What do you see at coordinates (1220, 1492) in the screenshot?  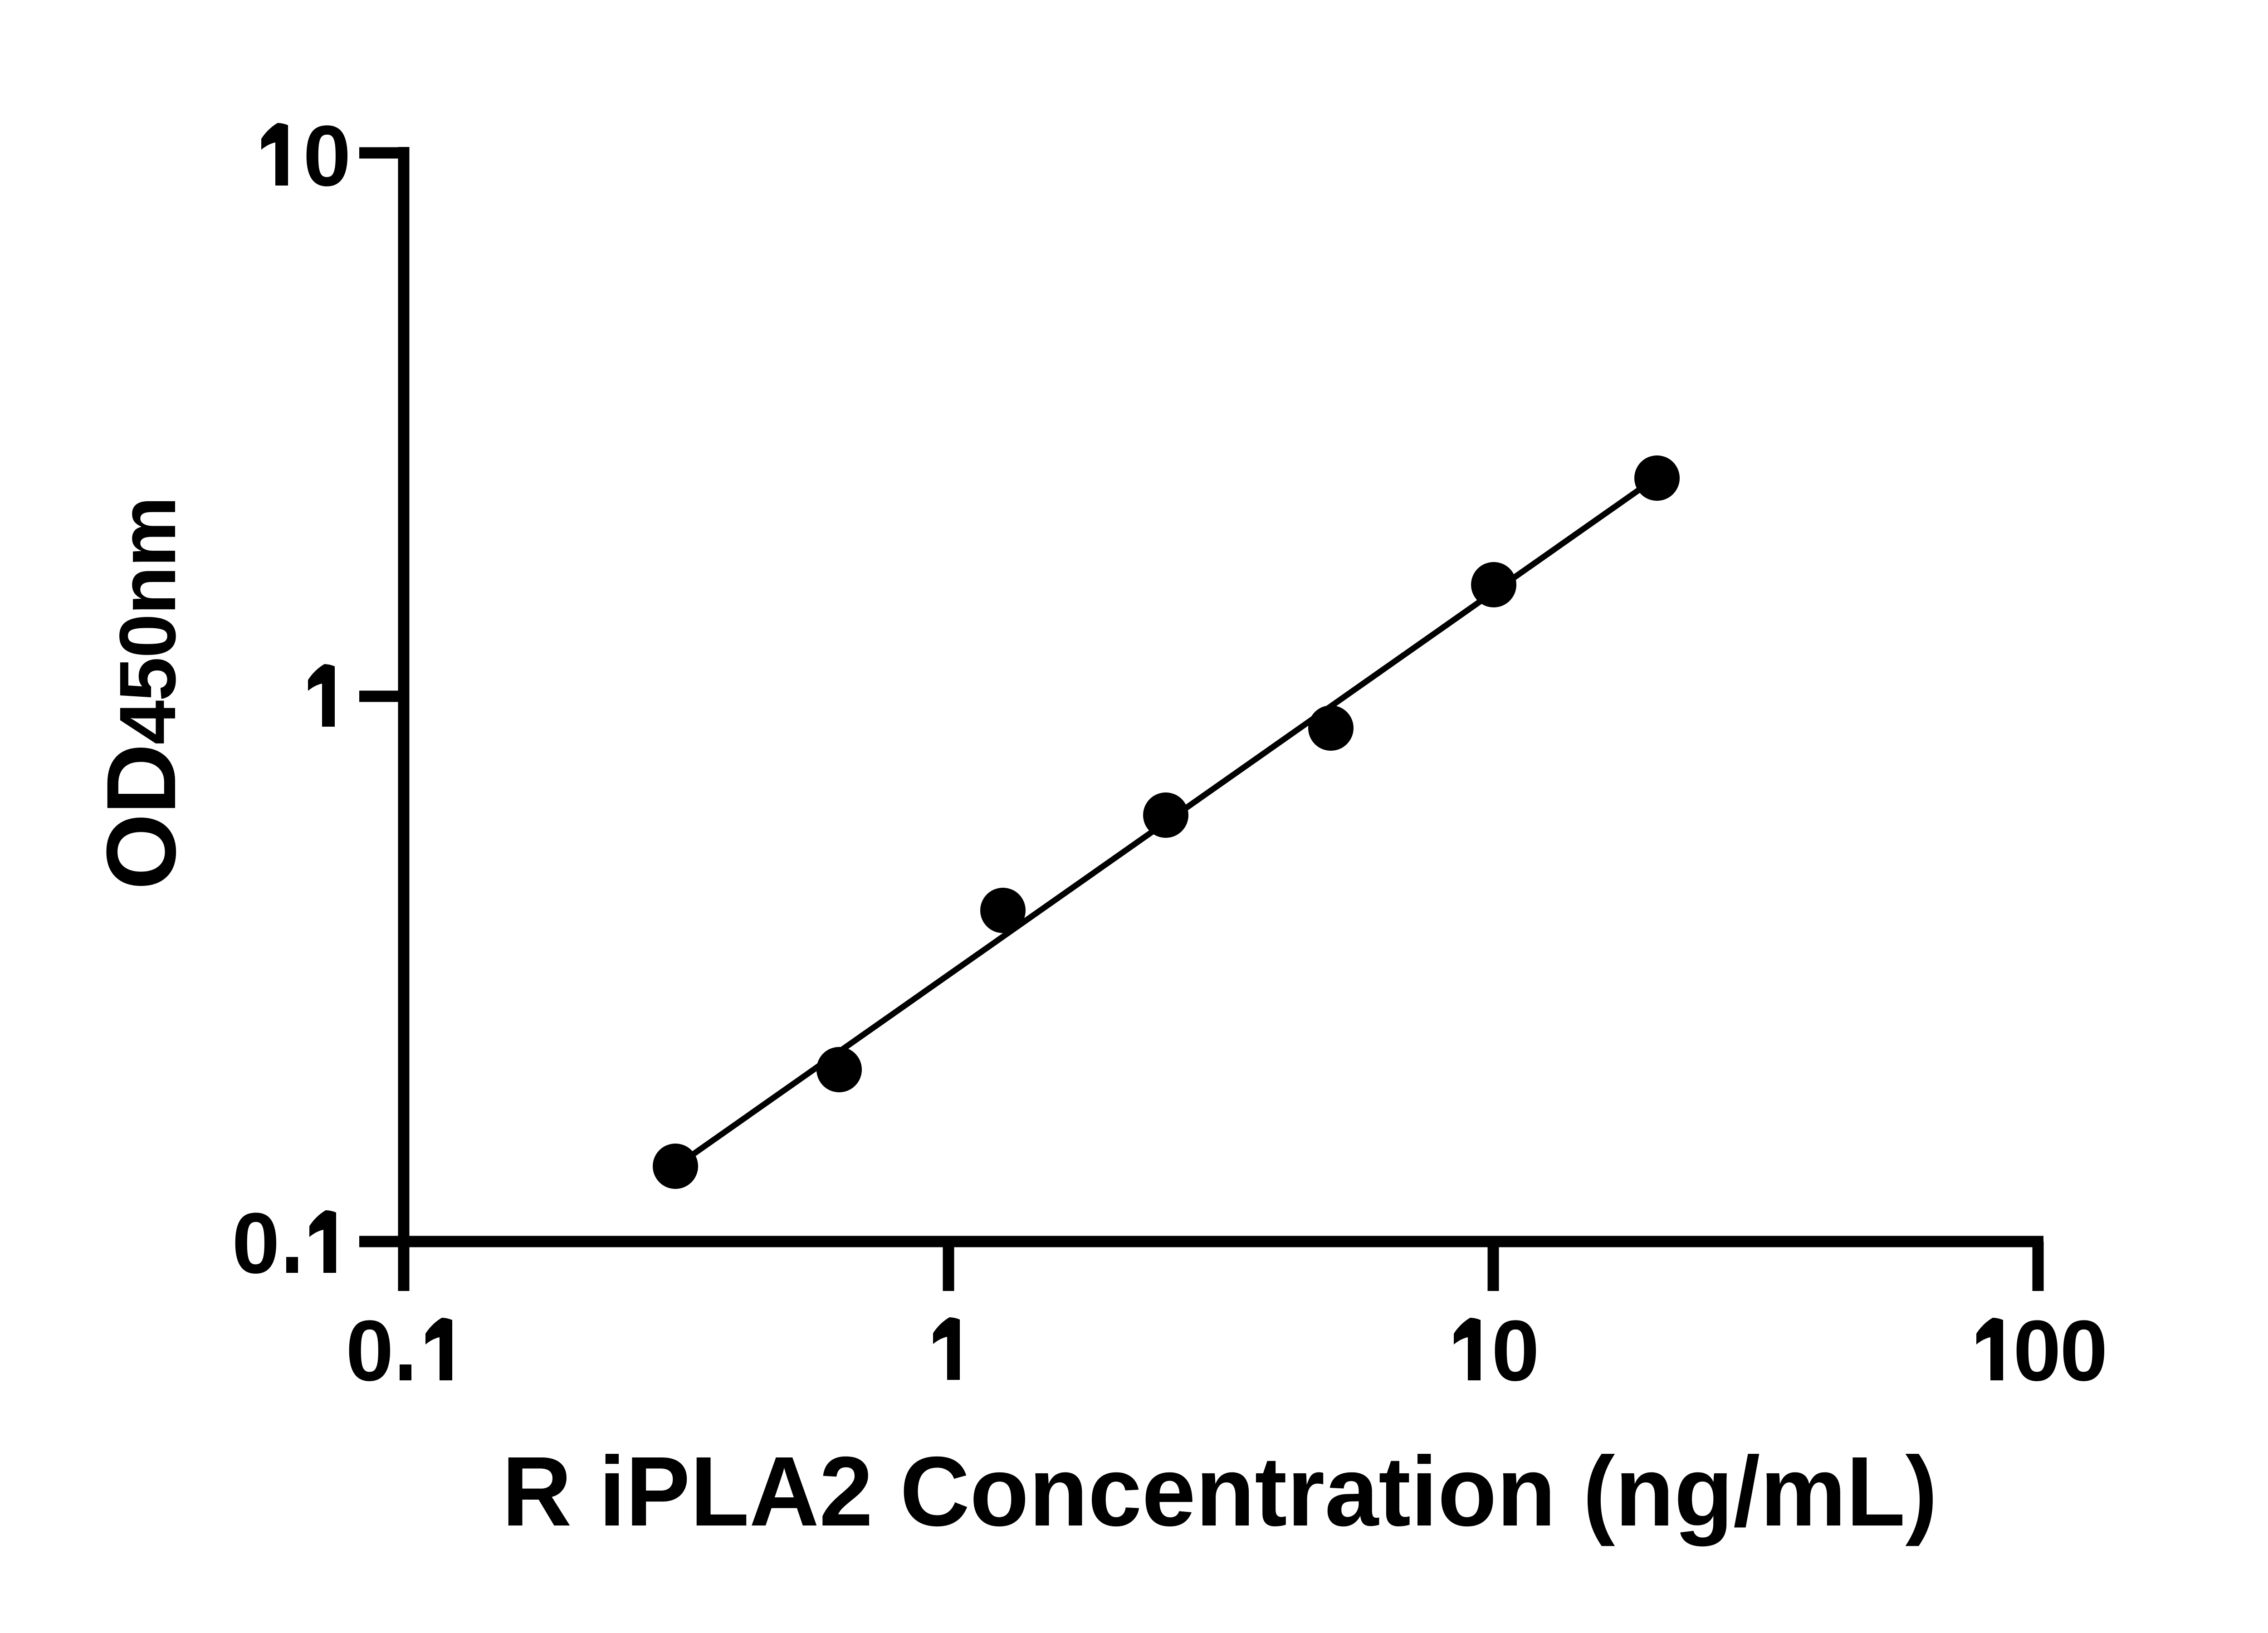 I see `svg-text: R iPLA2 Concentration (ng/mL)` at bounding box center [1220, 1492].